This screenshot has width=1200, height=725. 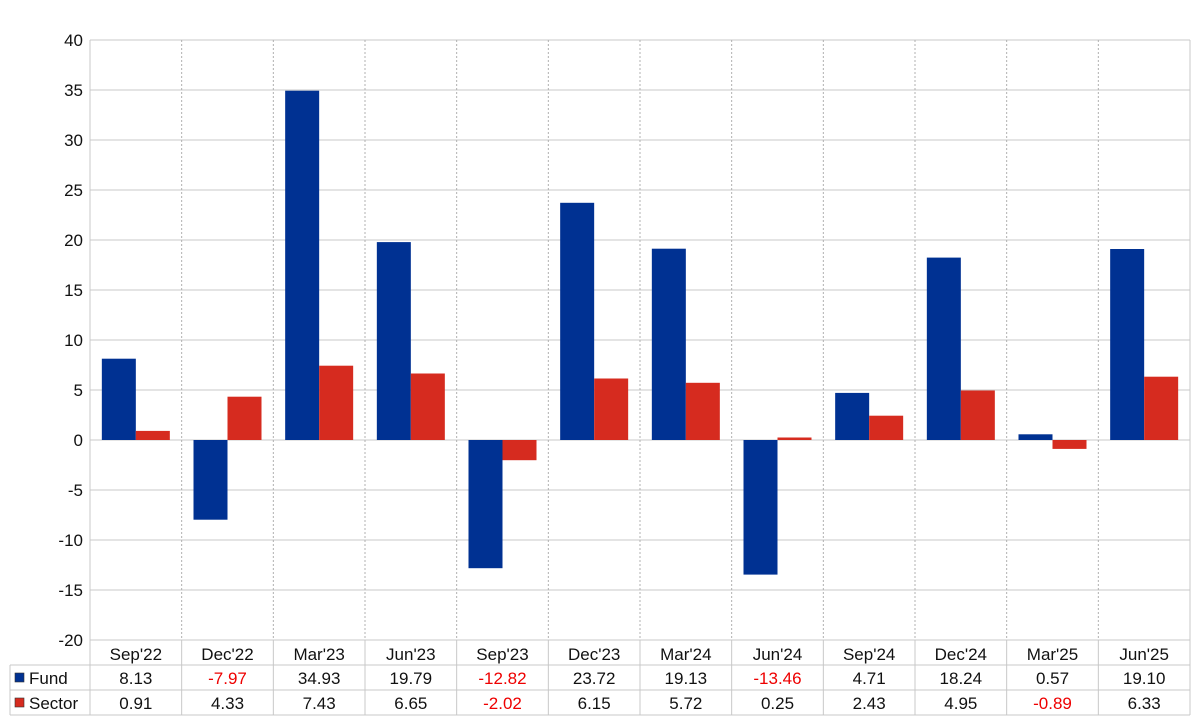 I want to click on data-label-sector: 2.43, so click(x=869, y=703).